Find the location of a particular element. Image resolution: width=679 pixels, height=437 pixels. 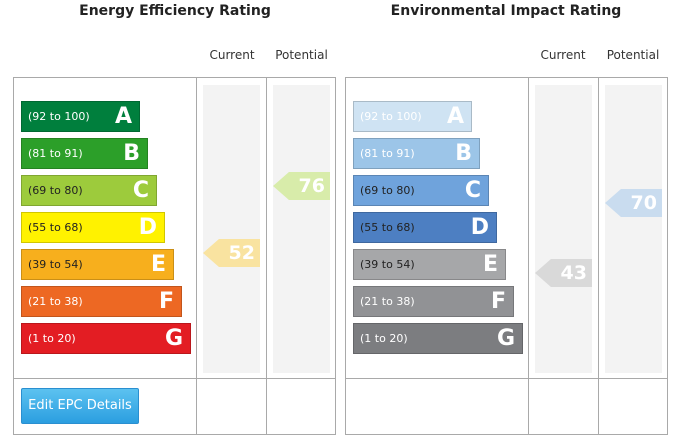

environmental-impact-title: Environmental Impact Rating is located at coordinates (506, 11).